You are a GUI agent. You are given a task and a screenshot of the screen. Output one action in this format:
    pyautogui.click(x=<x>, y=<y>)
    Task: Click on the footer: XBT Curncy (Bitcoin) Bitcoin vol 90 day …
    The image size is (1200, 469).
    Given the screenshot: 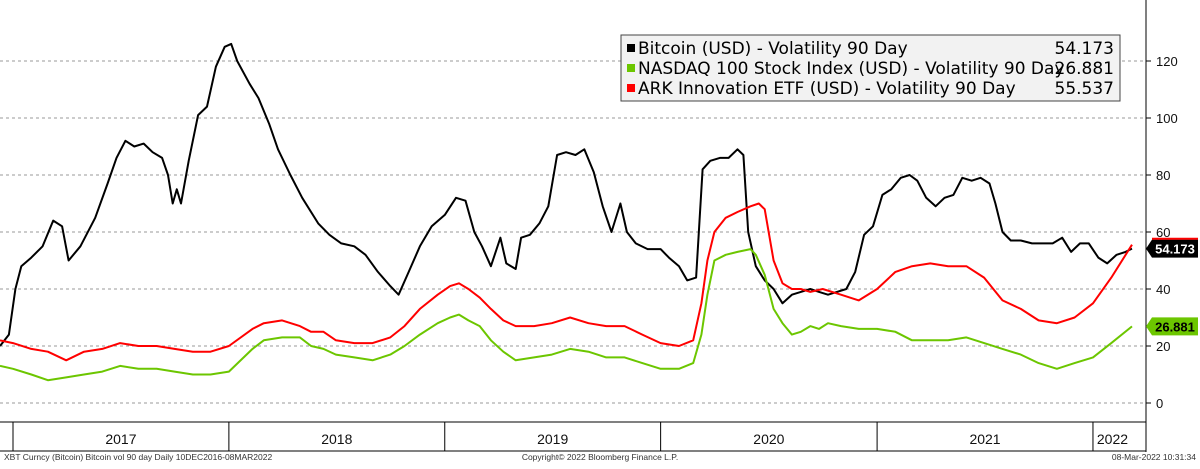 What is the action you would take?
    pyautogui.click(x=600, y=457)
    